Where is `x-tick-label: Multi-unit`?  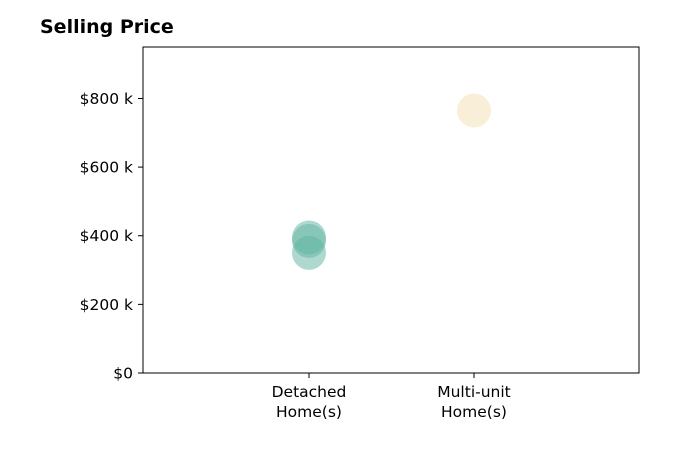
x-tick-label: Multi-unit is located at coordinates (474, 392).